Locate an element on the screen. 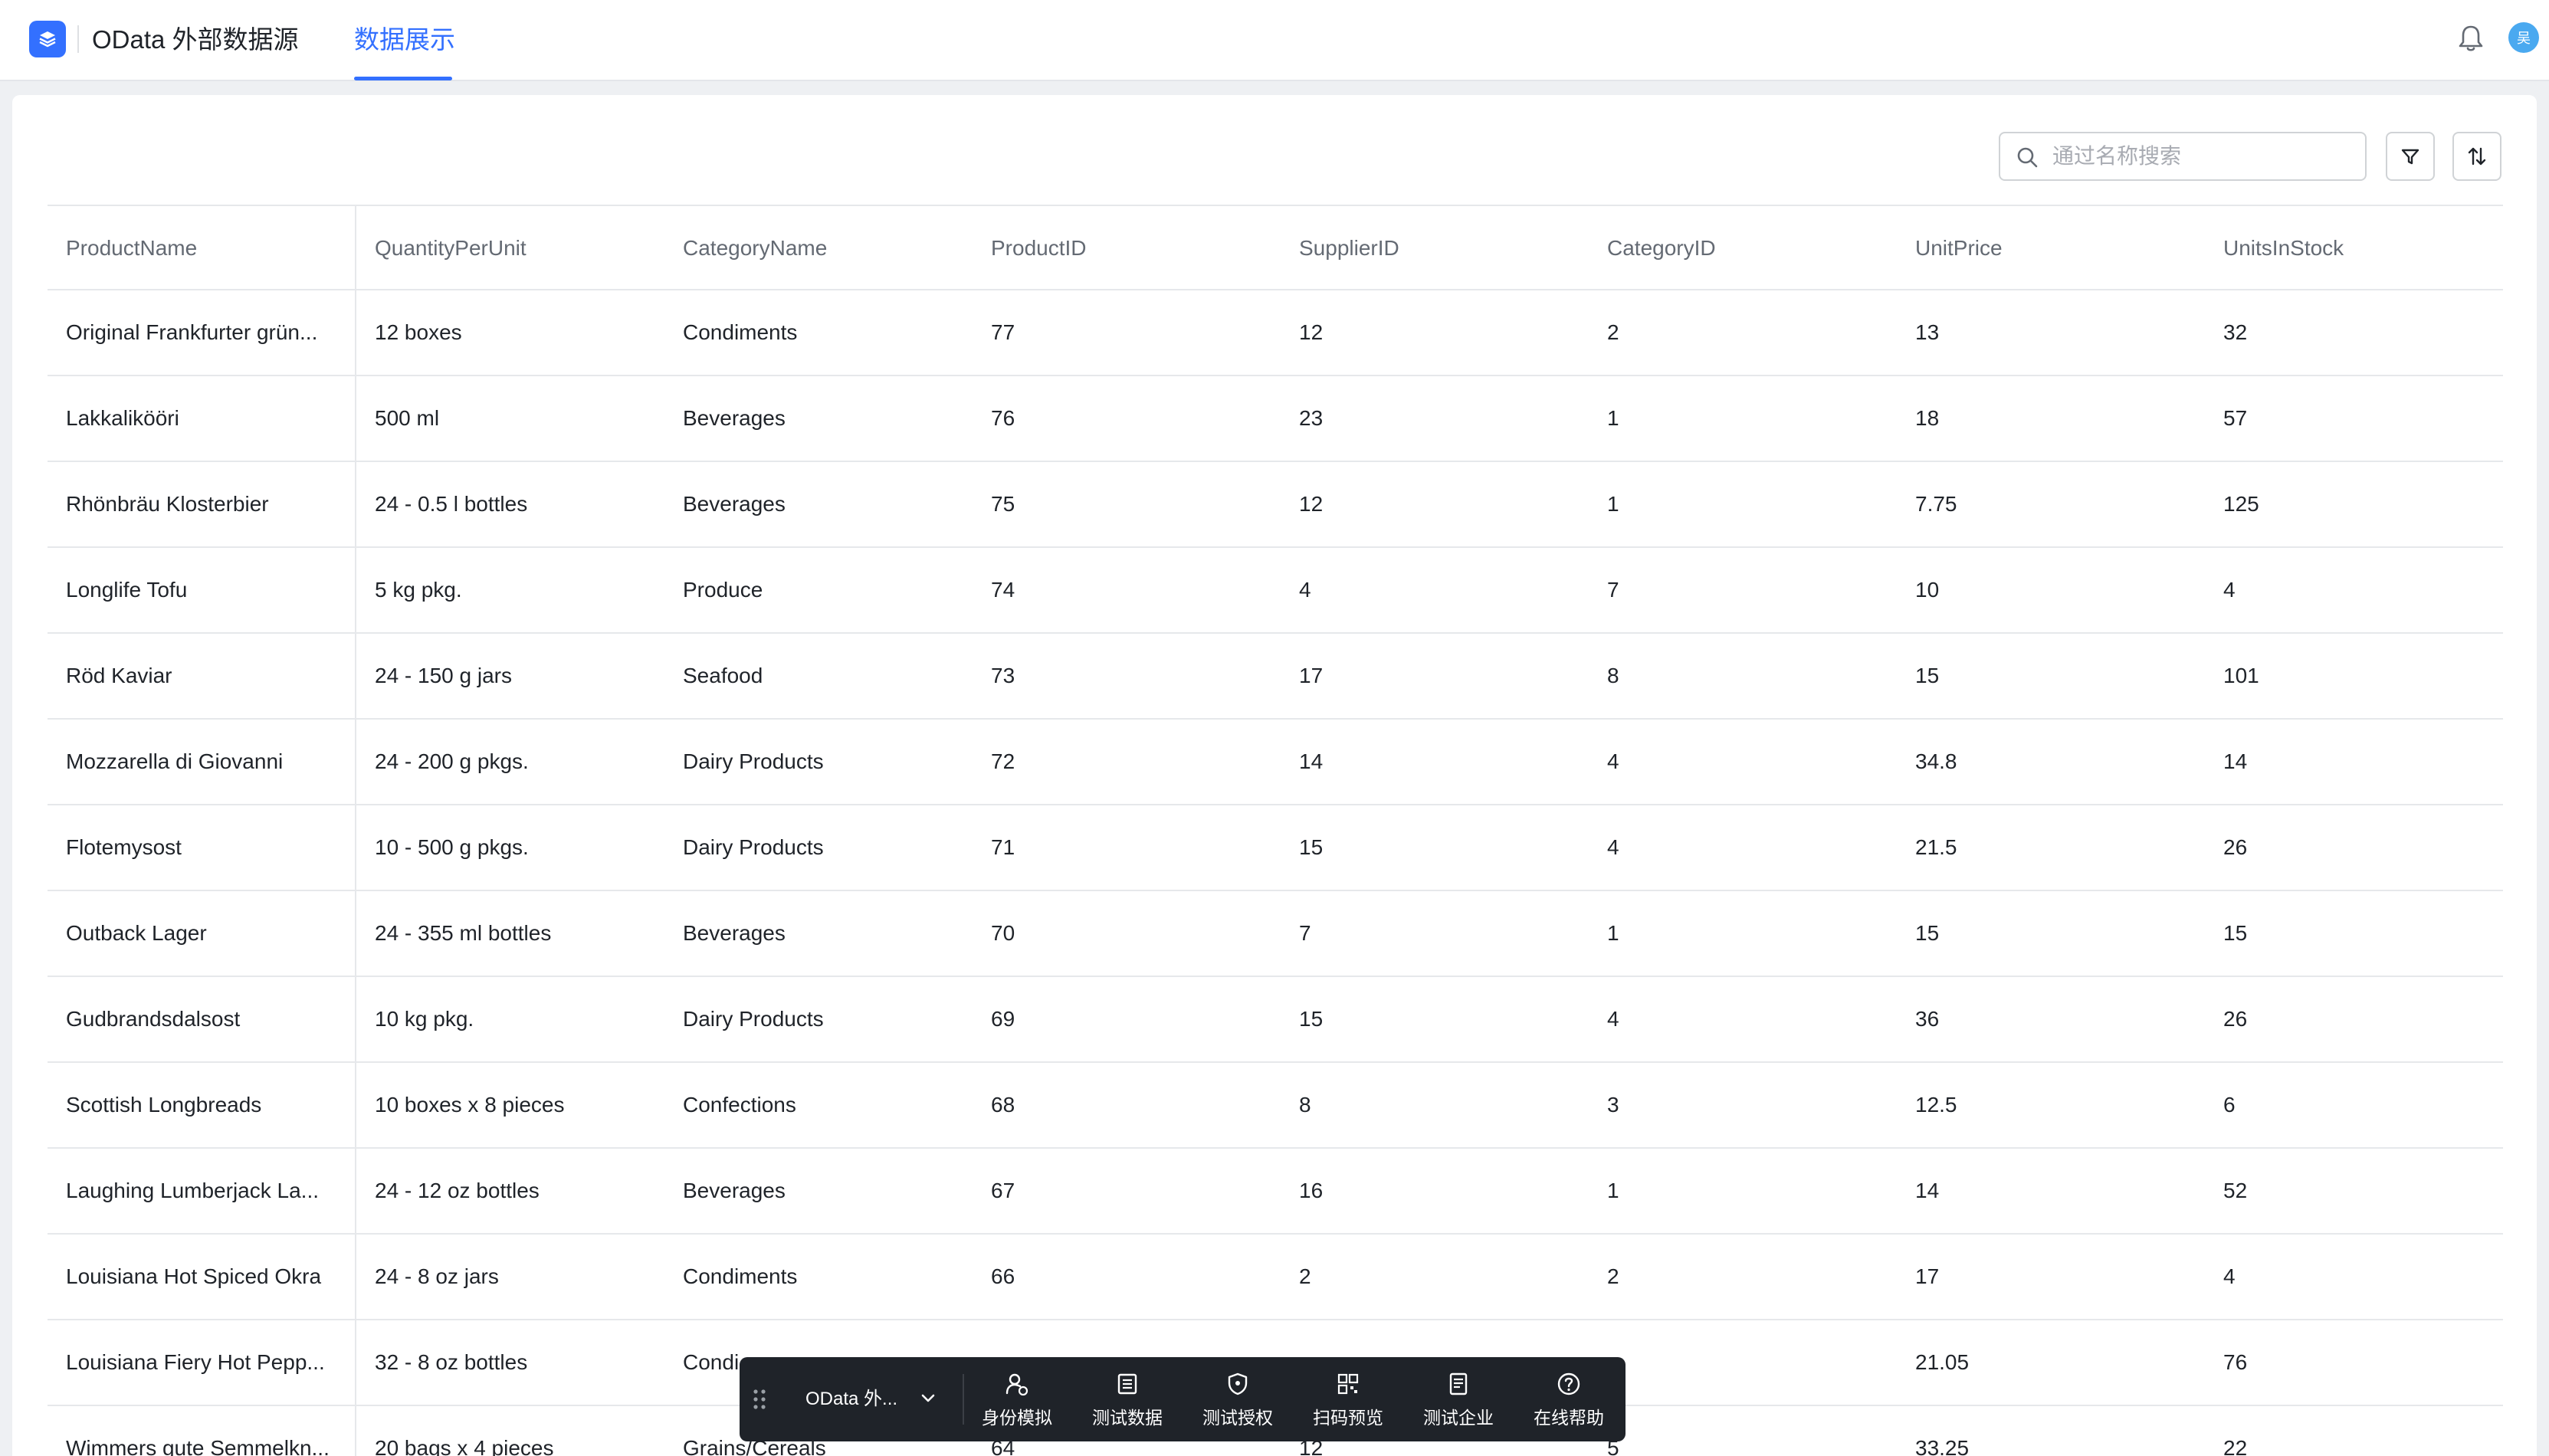 The image size is (2549, 1456). column-header: UnitPrice is located at coordinates (1959, 248).